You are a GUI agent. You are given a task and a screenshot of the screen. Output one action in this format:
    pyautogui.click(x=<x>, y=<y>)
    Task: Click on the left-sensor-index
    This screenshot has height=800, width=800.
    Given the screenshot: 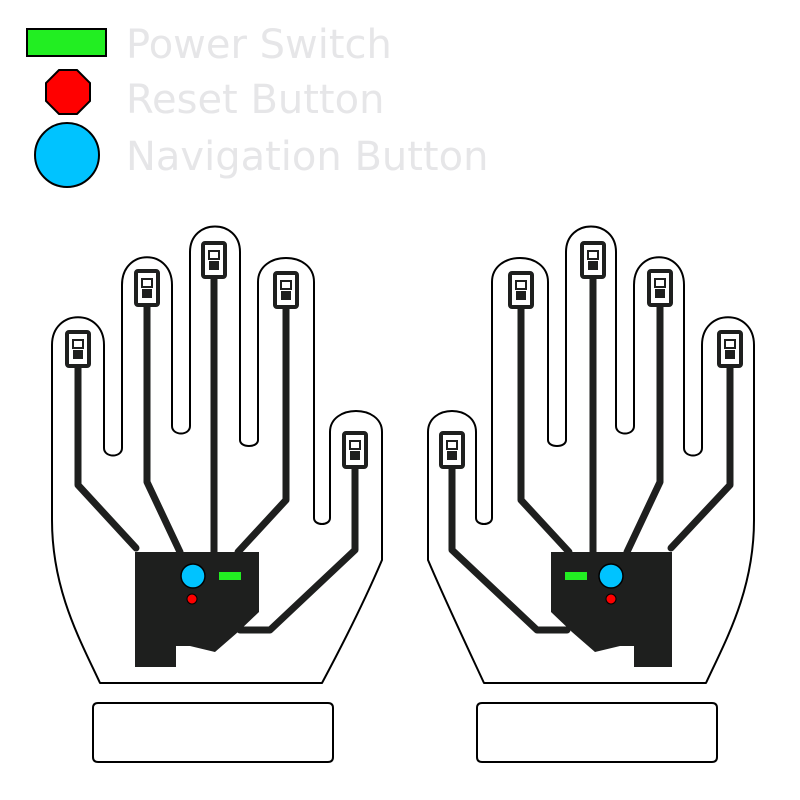 What is the action you would take?
    pyautogui.click(x=286, y=290)
    